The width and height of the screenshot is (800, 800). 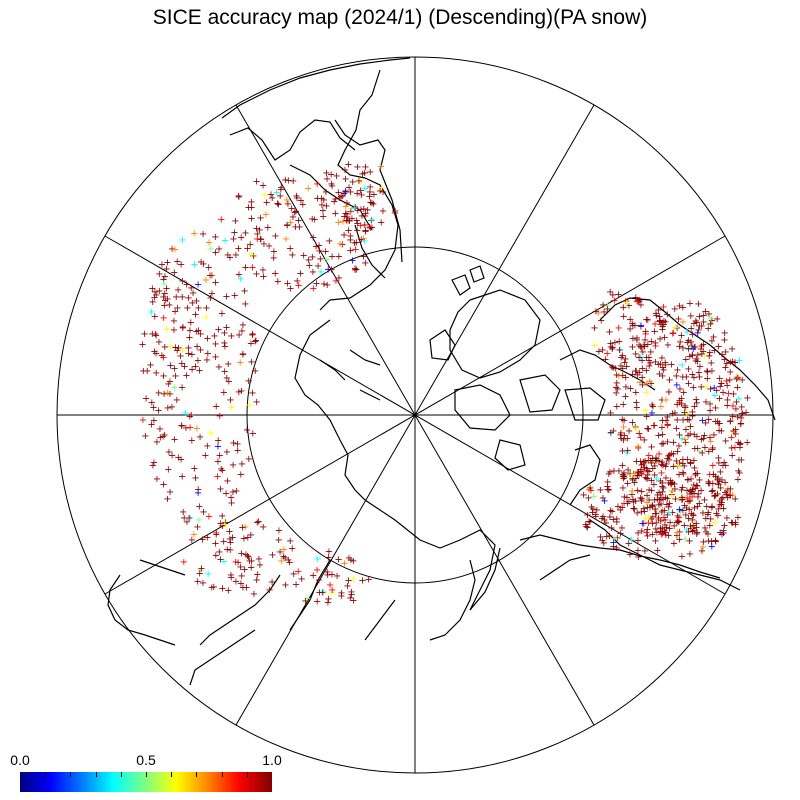 I want to click on colorbar-tick, so click(x=70, y=774).